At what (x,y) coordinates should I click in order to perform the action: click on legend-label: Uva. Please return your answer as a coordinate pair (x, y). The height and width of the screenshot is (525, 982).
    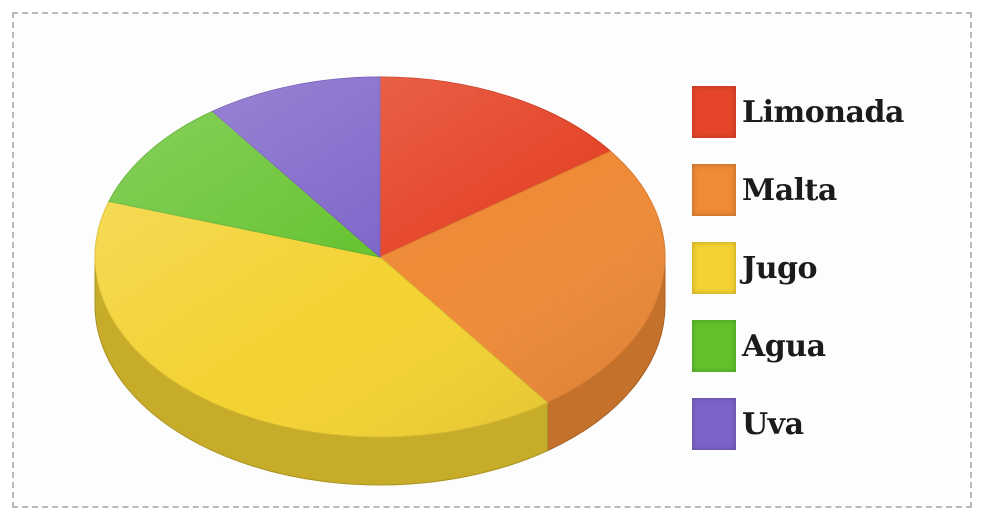
    Looking at the image, I should click on (773, 424).